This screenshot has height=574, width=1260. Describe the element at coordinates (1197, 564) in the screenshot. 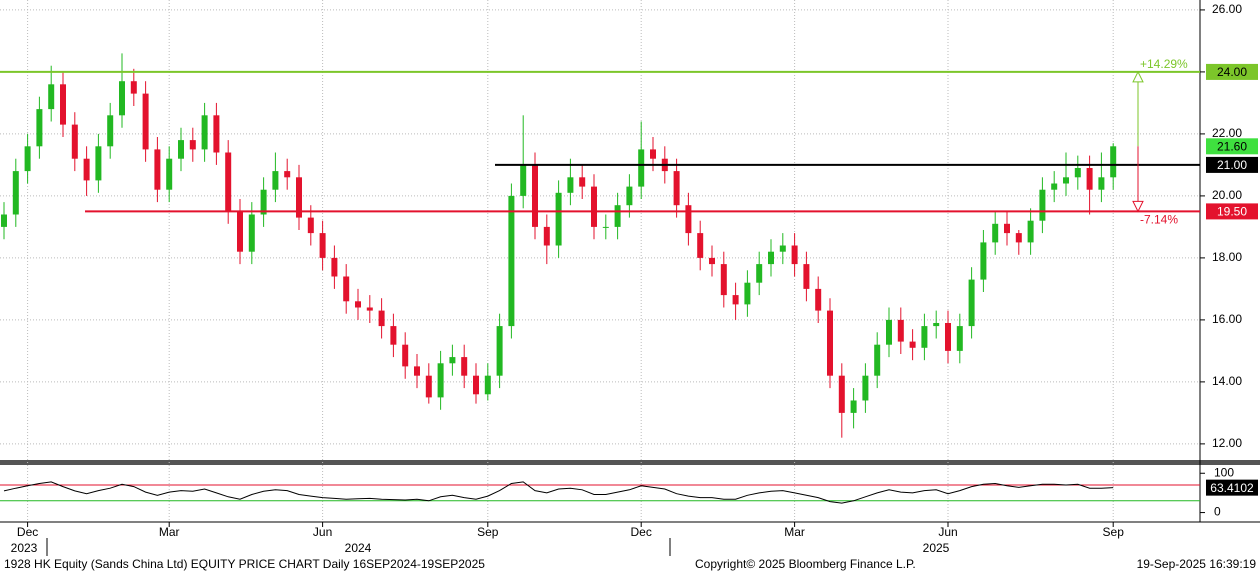

I see `footer-right: 19-Sep-2025 16:39:19` at that location.